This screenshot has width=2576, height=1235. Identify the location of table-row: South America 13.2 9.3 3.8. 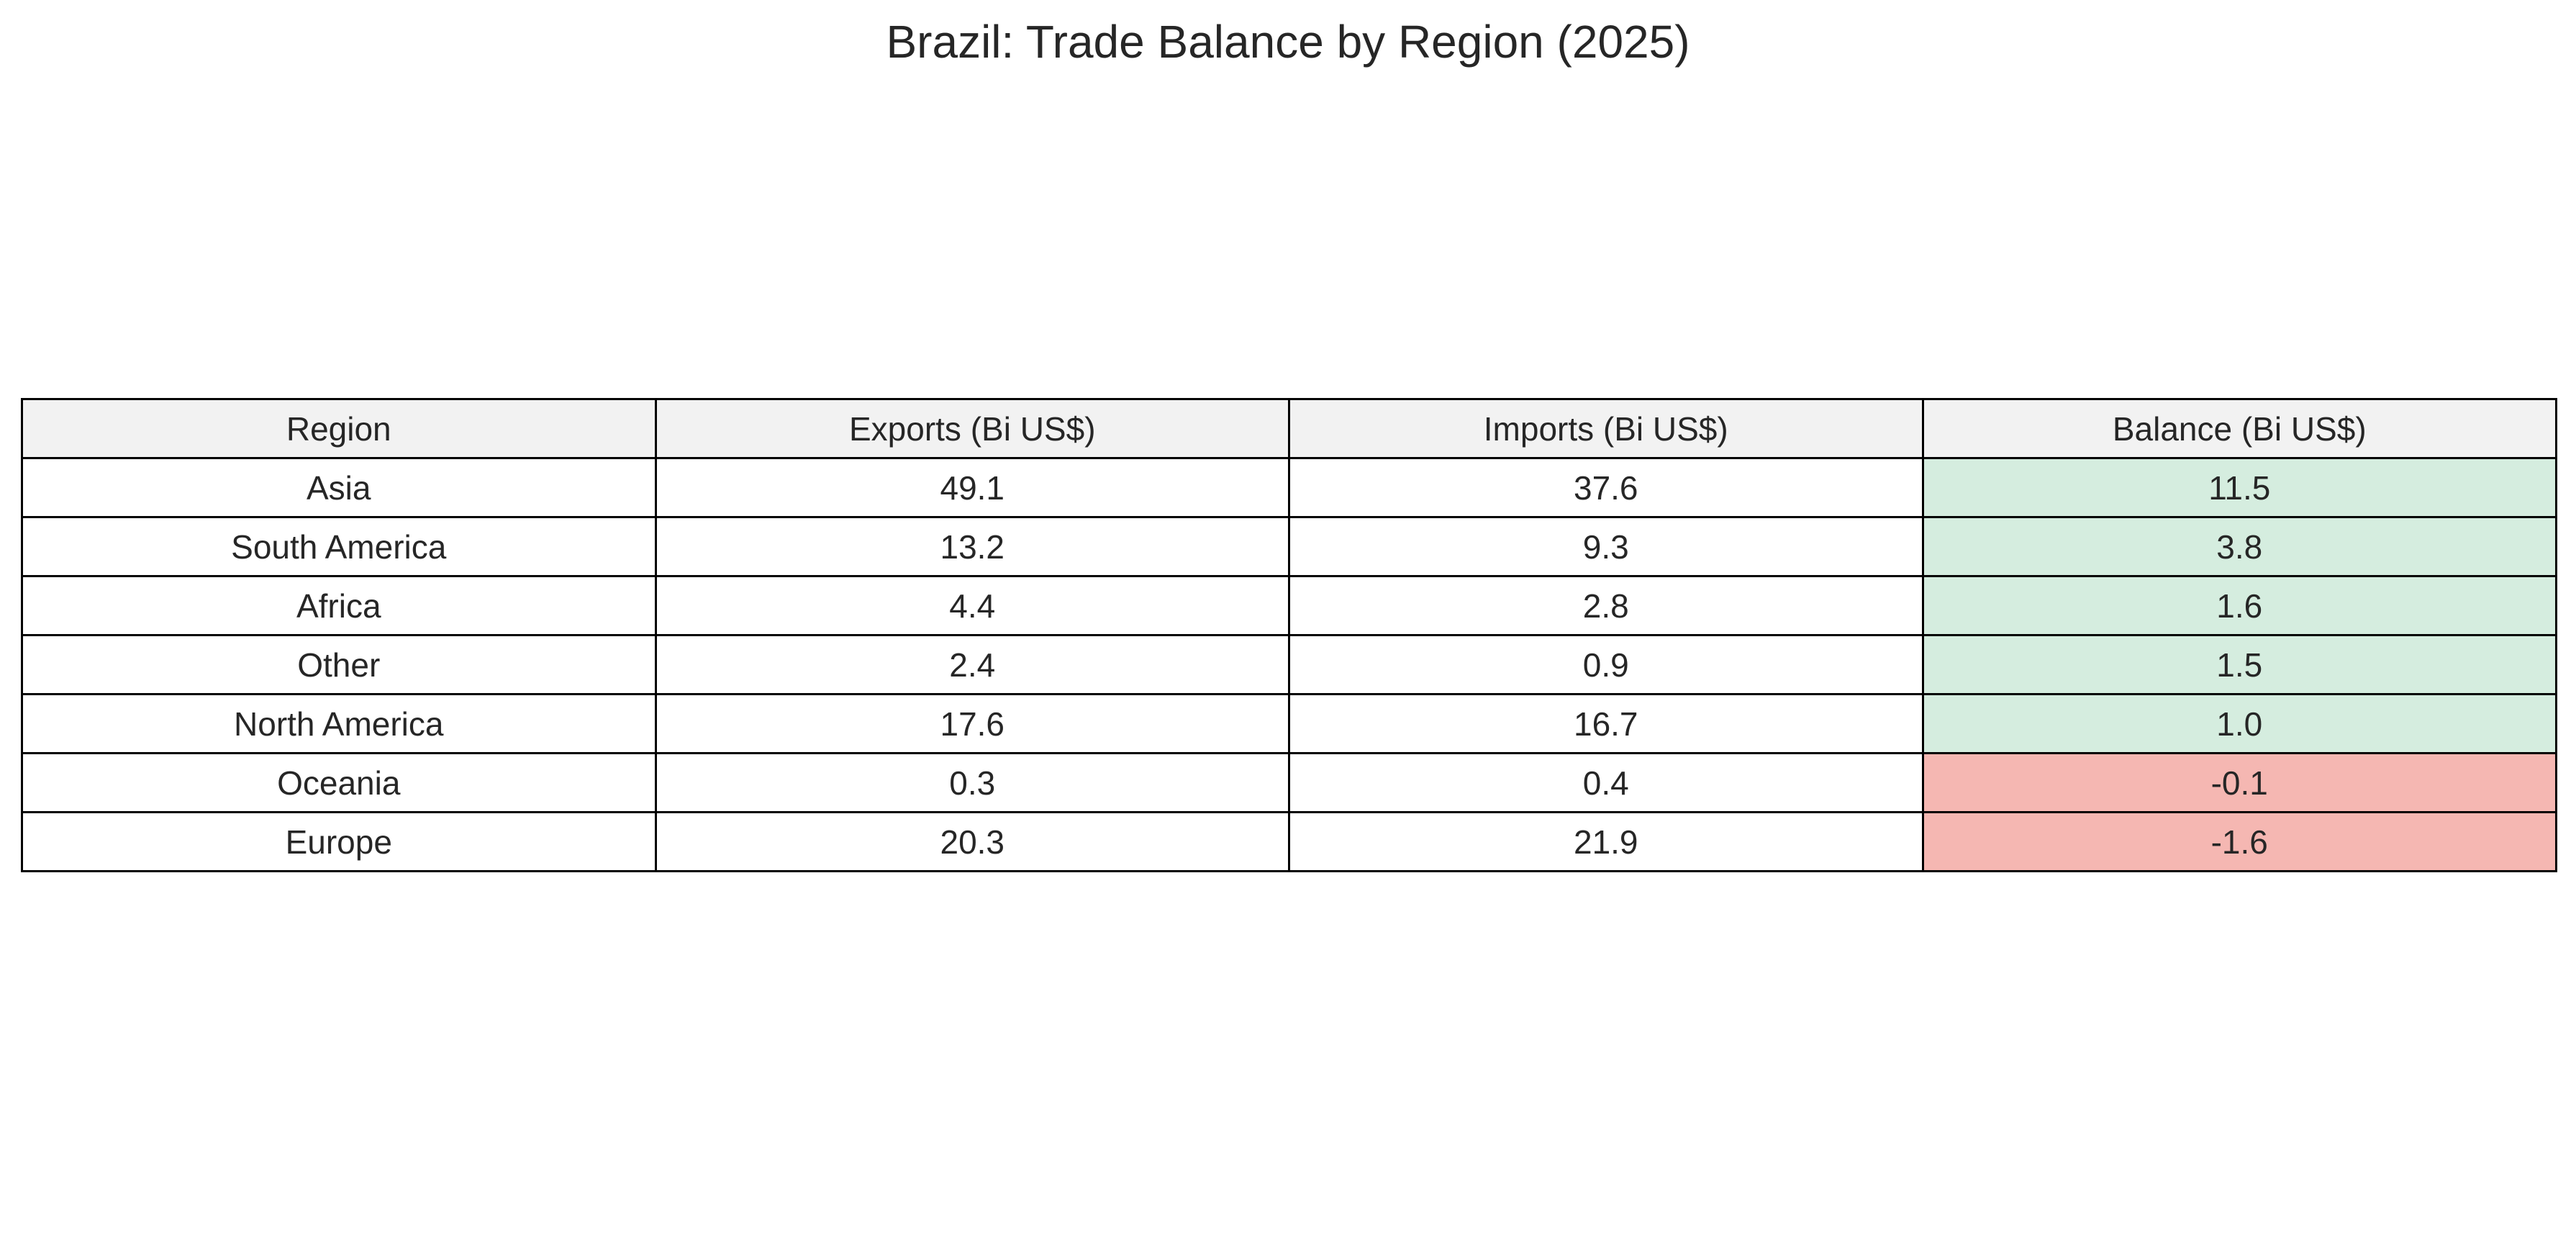
(1289, 547).